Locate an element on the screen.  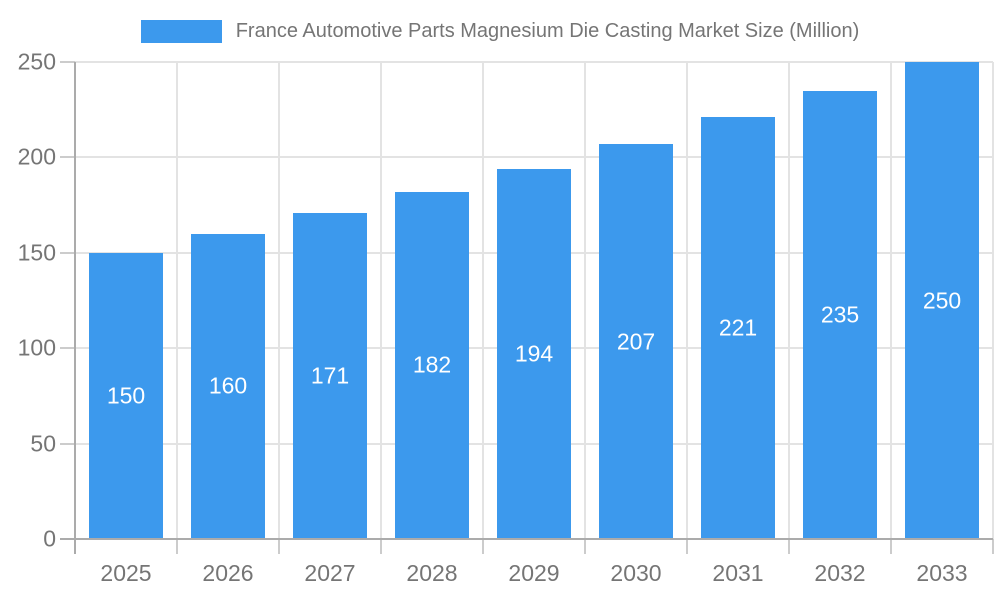
bar-value-label: 160 is located at coordinates (228, 385).